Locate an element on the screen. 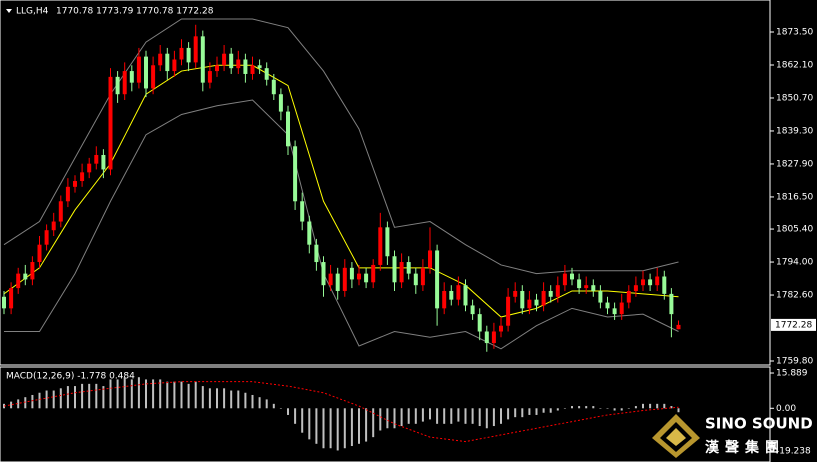  y-tick-label: 1782.60 is located at coordinates (794, 296).